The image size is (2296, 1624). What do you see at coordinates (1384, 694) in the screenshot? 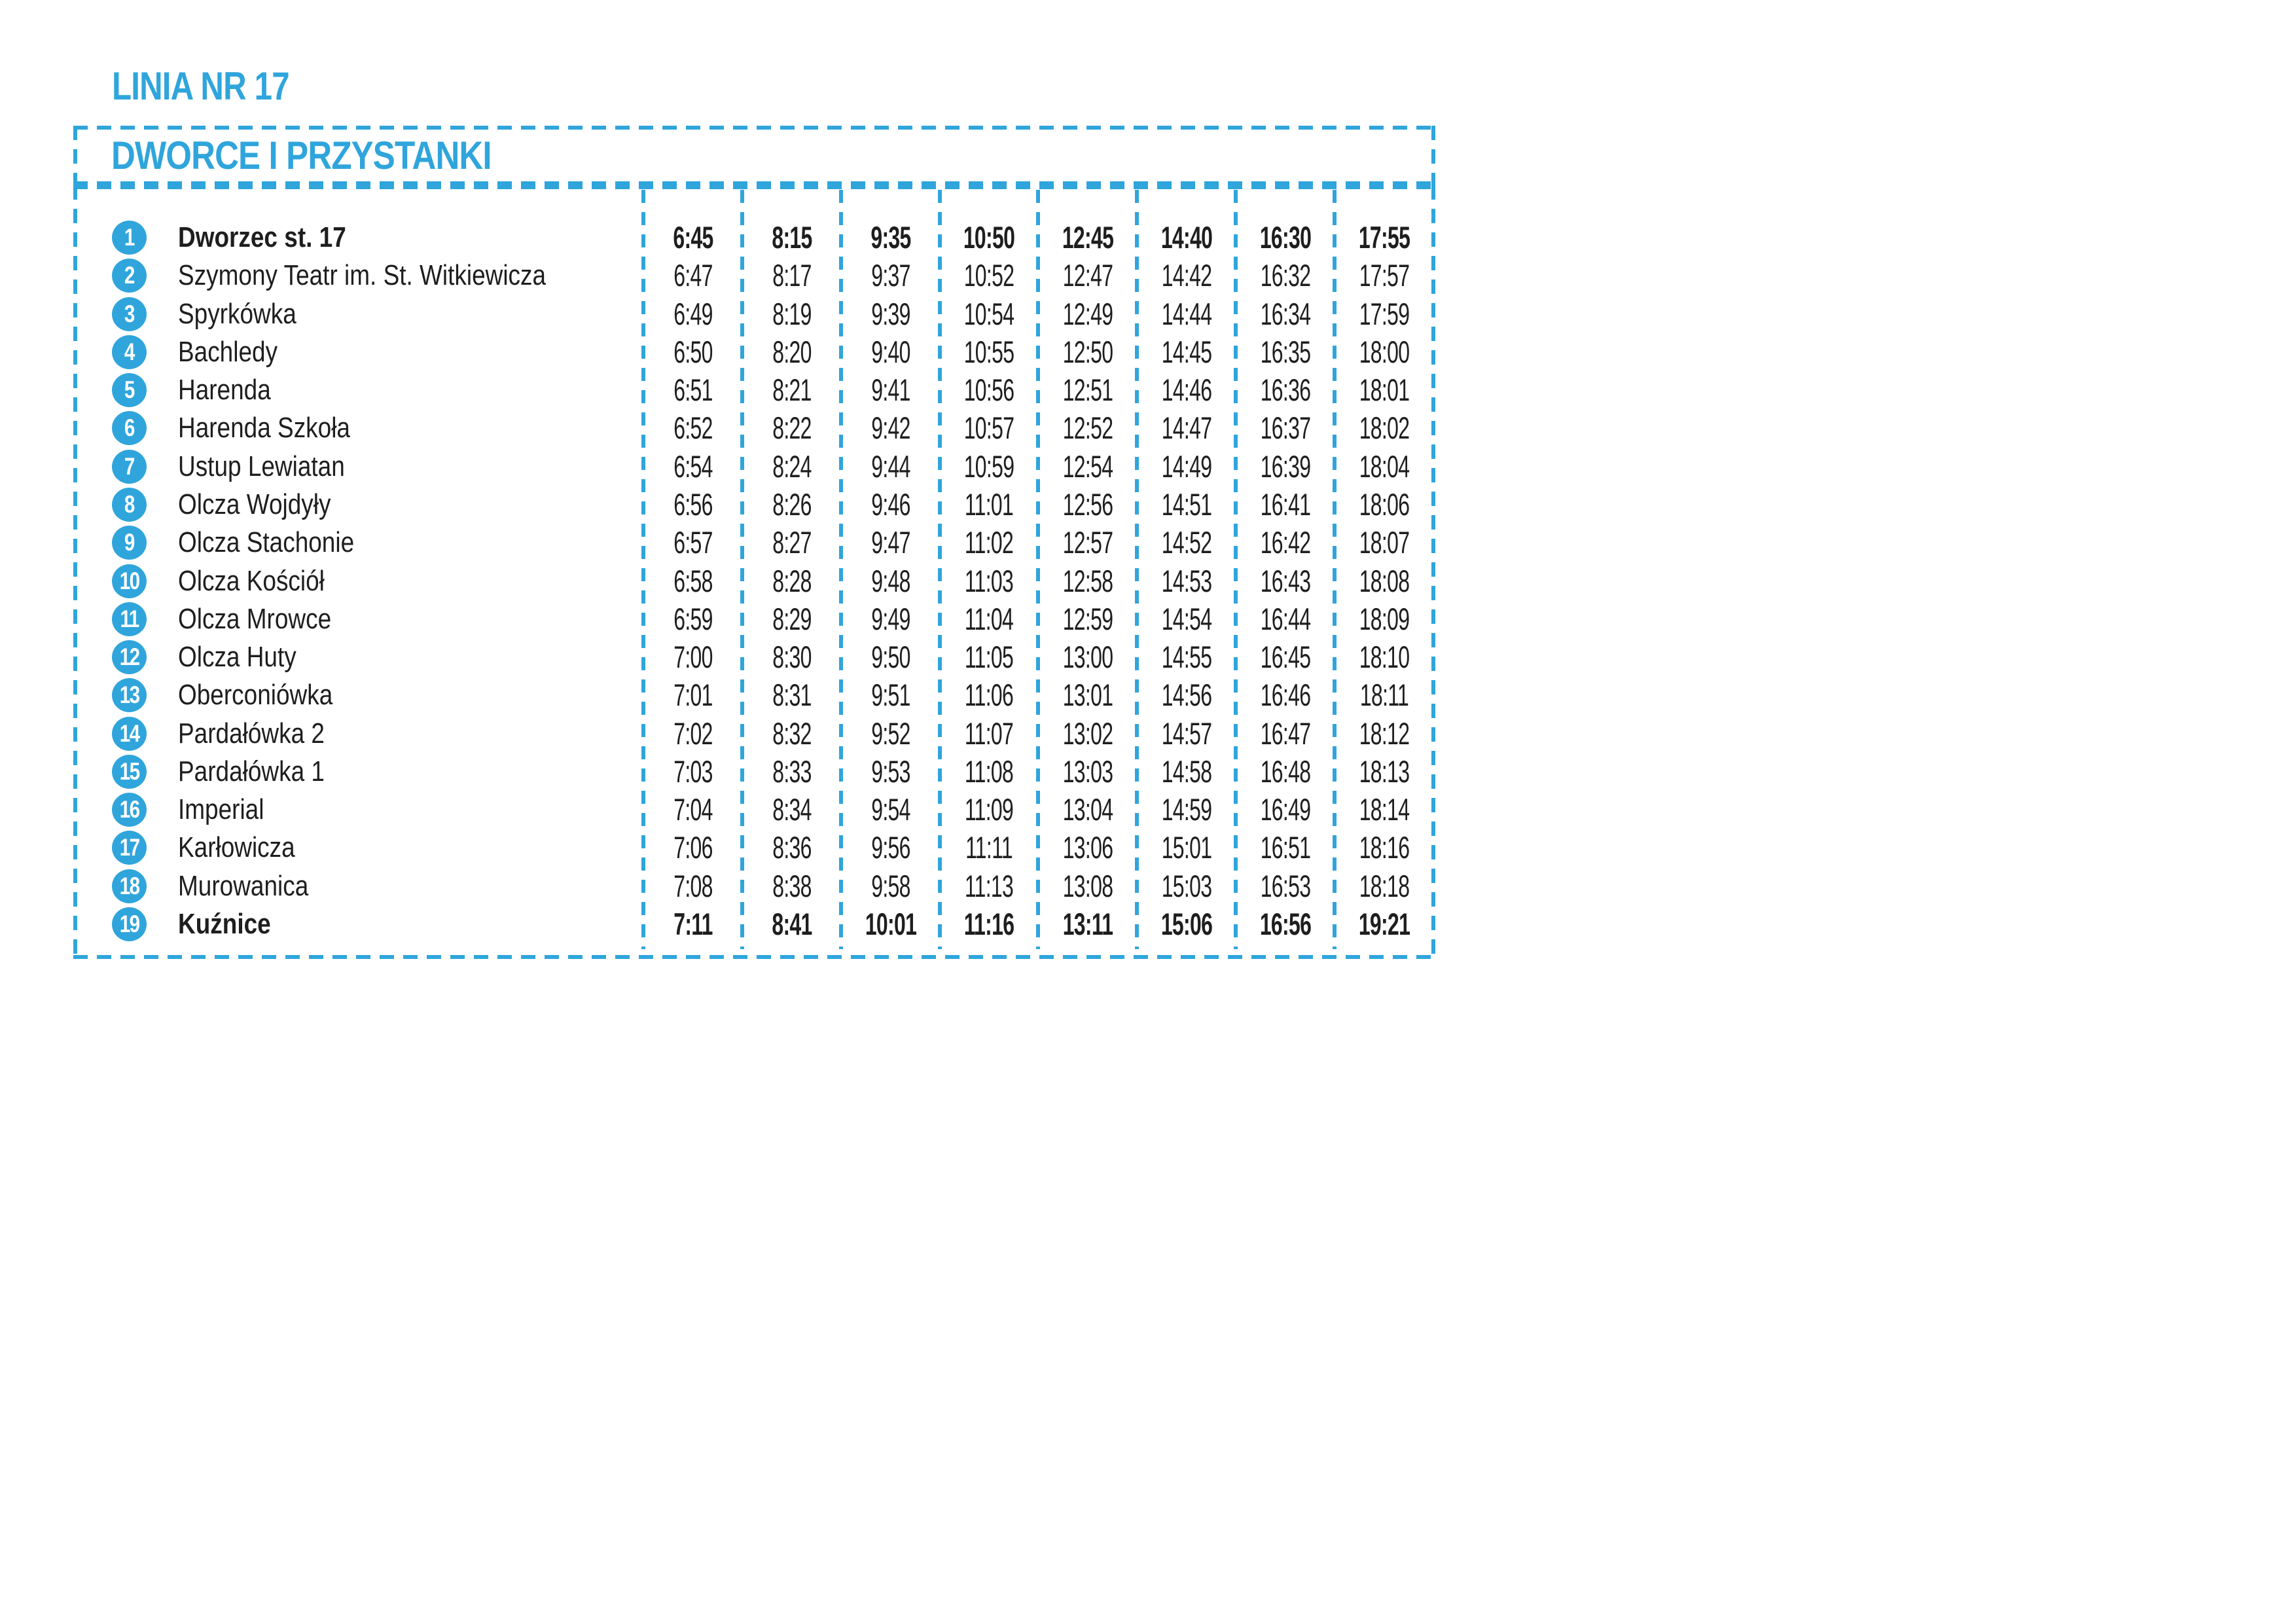
I see `departure-time: 18:11` at bounding box center [1384, 694].